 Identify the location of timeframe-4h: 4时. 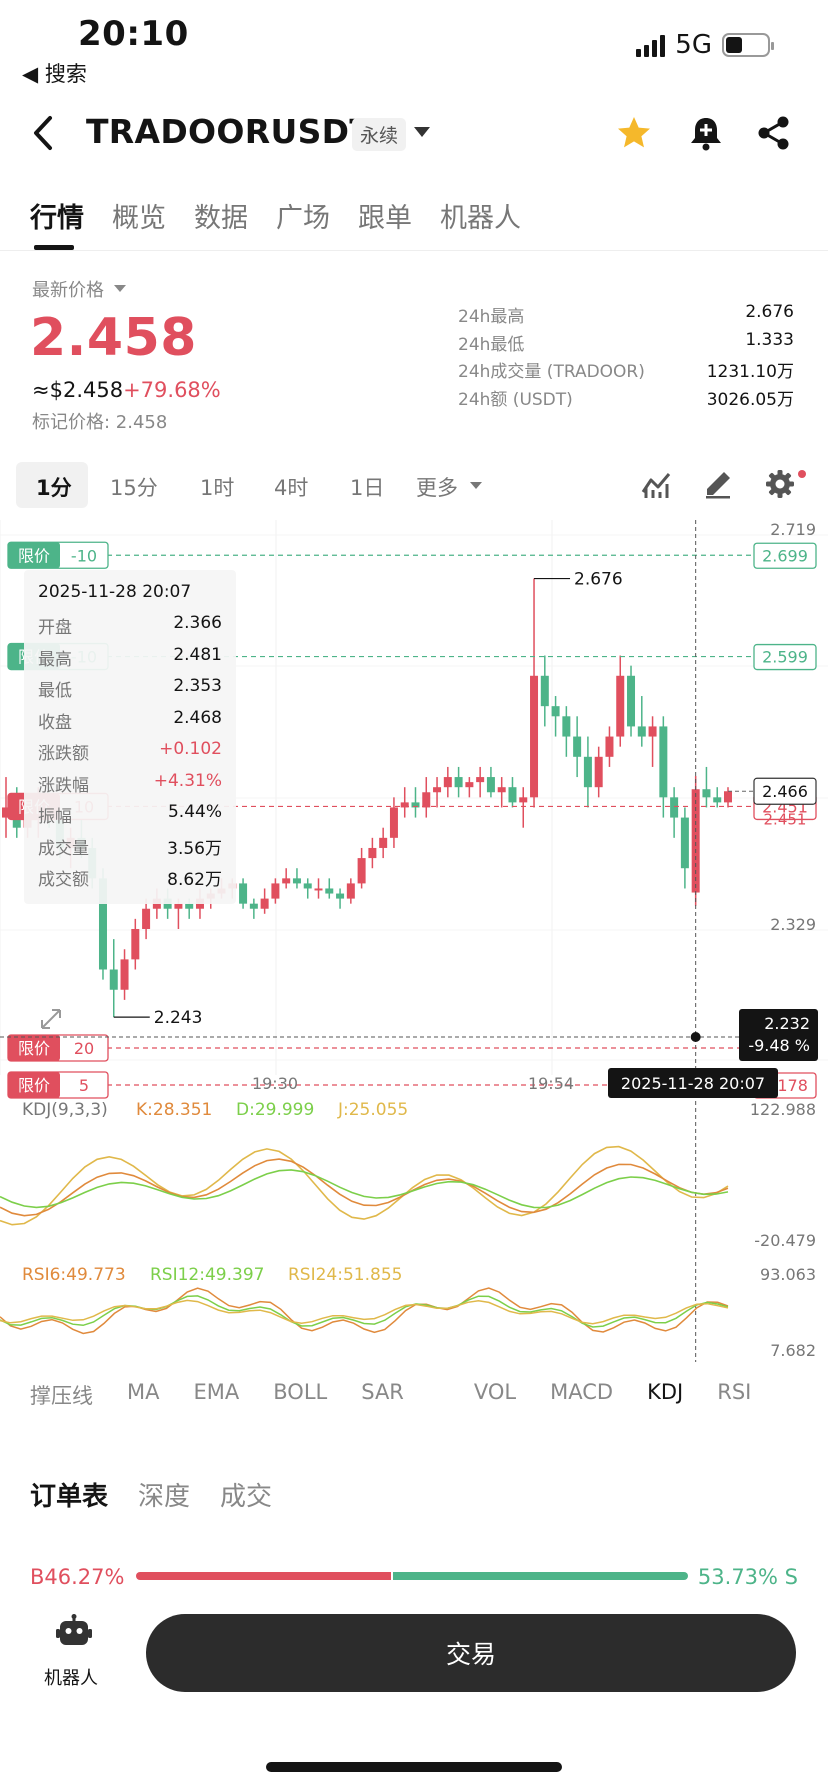
(291, 488).